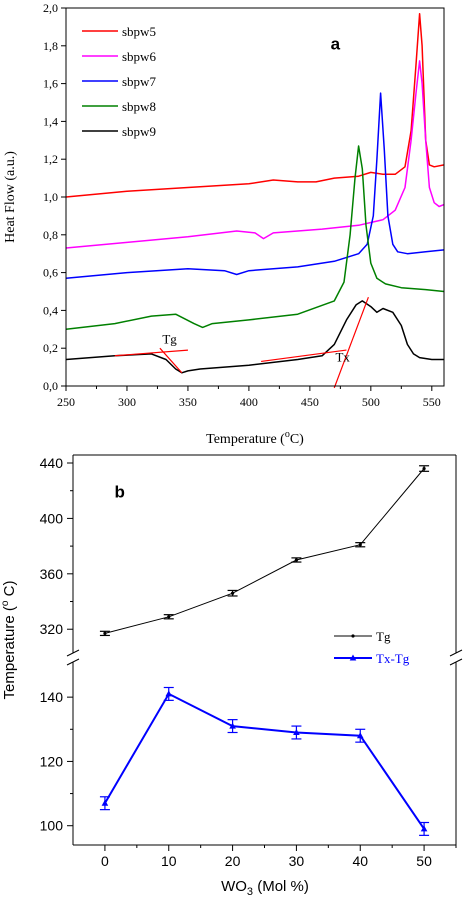 The image size is (463, 899). What do you see at coordinates (50, 84) in the screenshot?
I see `y-tick-label: 1,6` at bounding box center [50, 84].